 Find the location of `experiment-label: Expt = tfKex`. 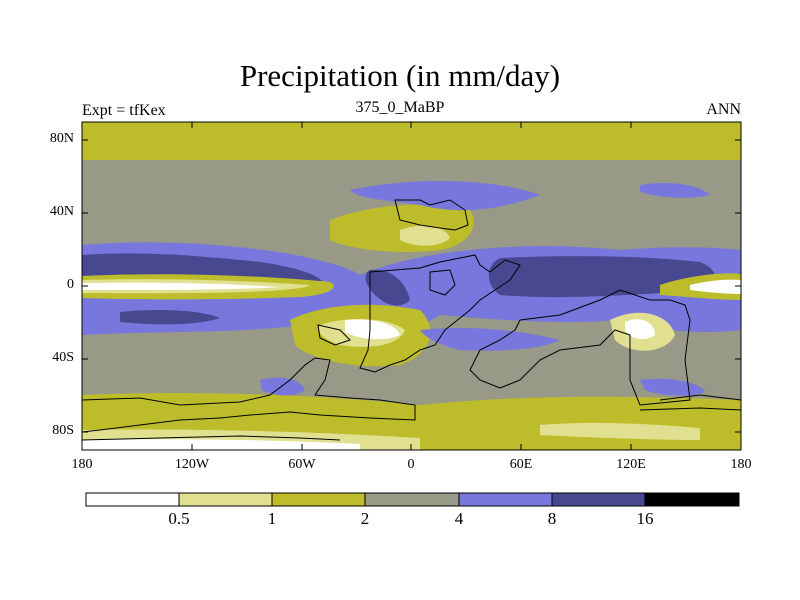

experiment-label: Expt = tfKex is located at coordinates (124, 110).